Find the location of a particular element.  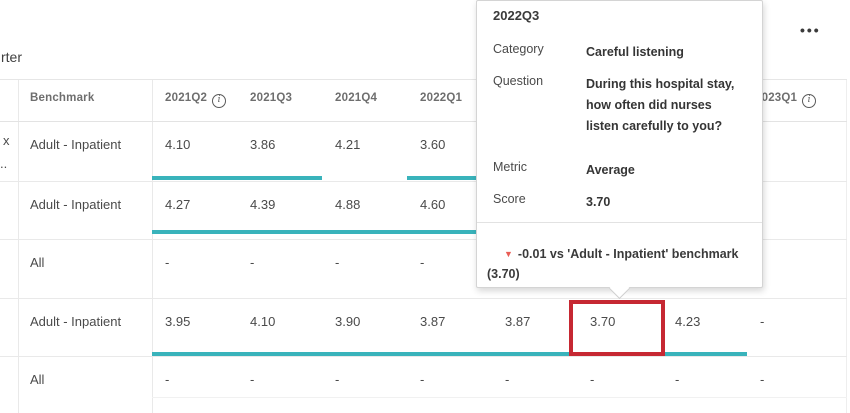

column-header: 2023Q1 i is located at coordinates (789, 101).